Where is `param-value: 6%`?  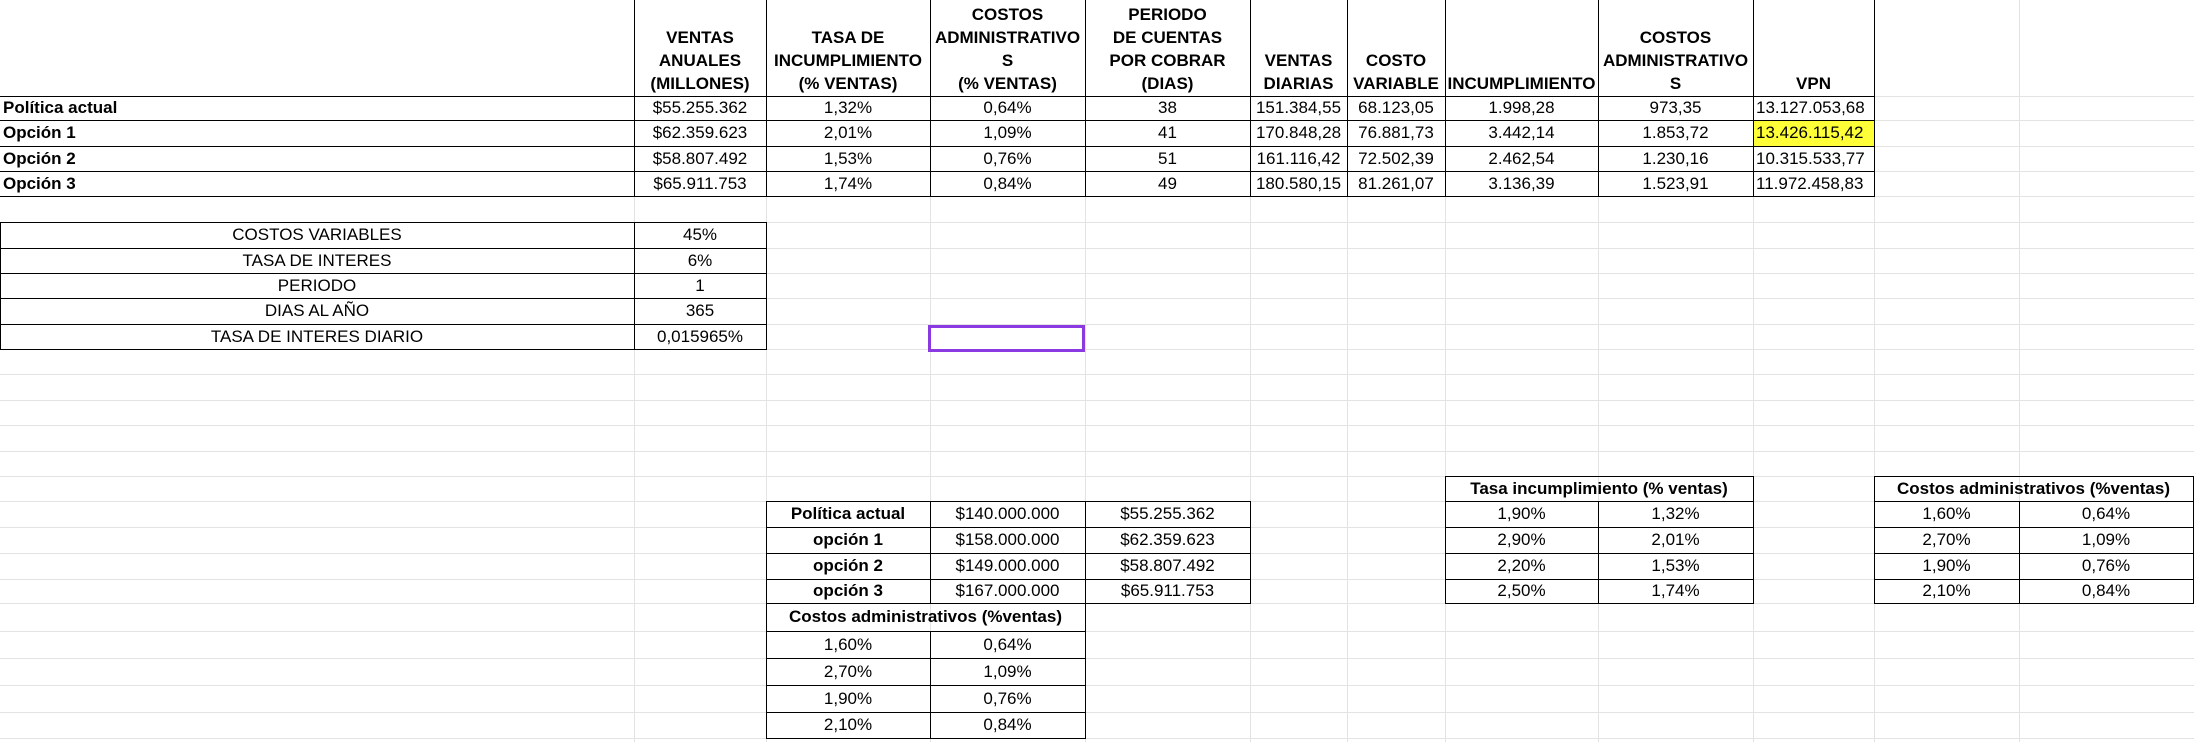
param-value: 6% is located at coordinates (700, 260).